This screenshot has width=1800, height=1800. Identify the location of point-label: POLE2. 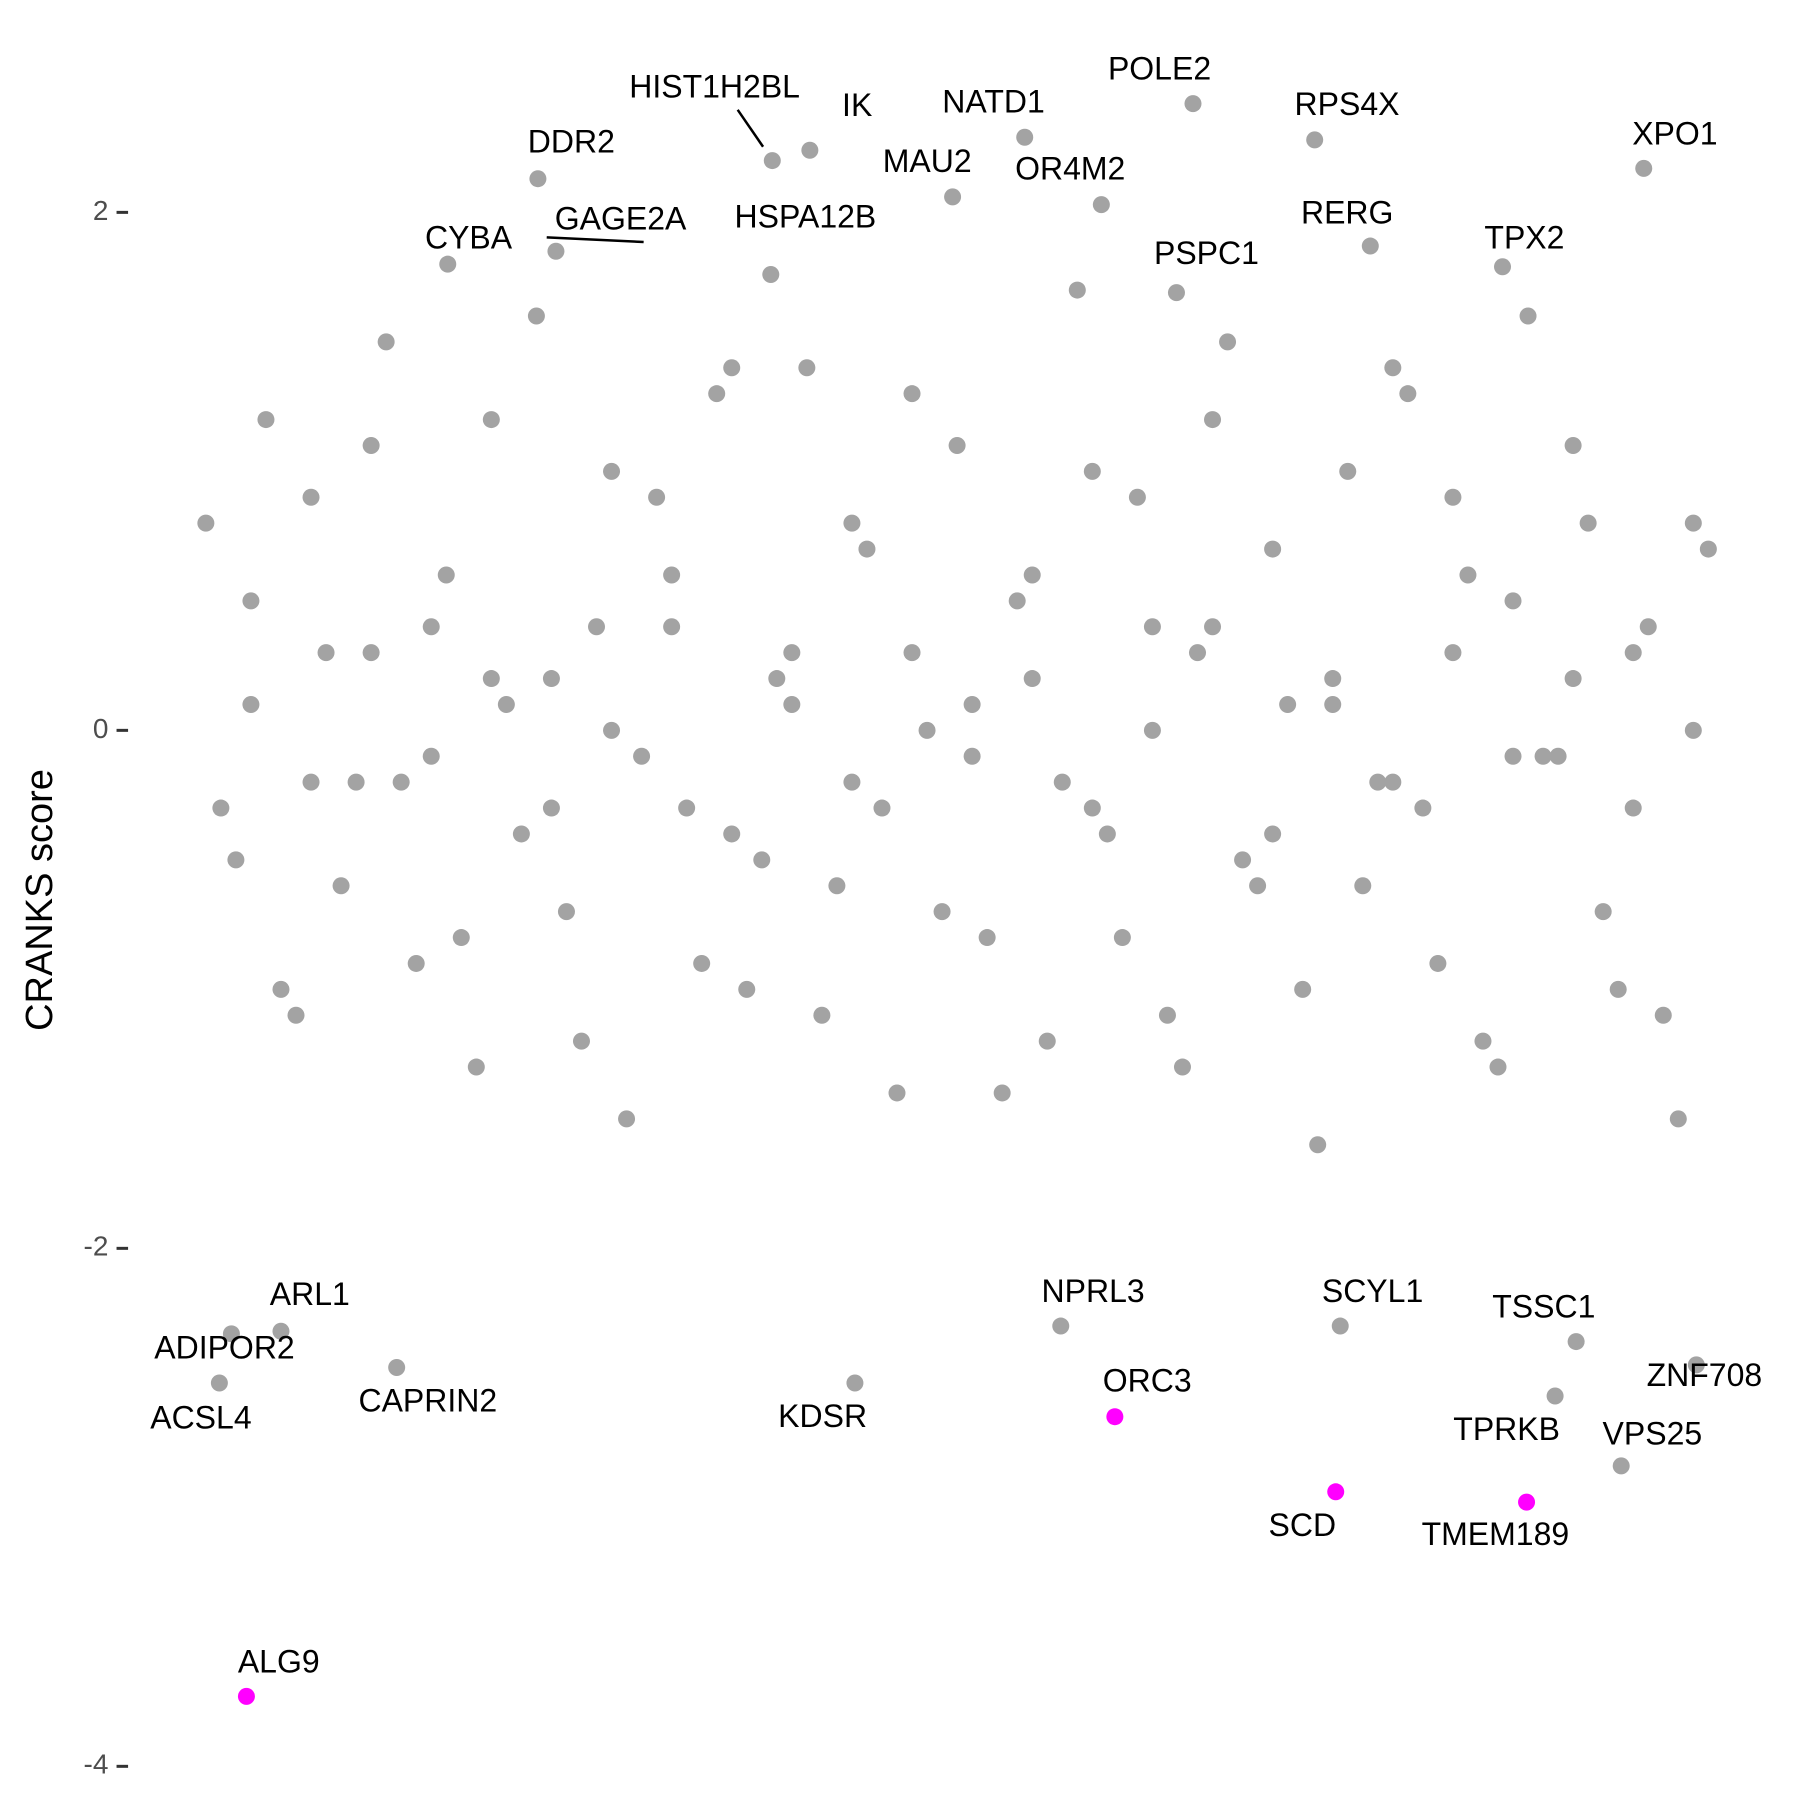
(1159, 69).